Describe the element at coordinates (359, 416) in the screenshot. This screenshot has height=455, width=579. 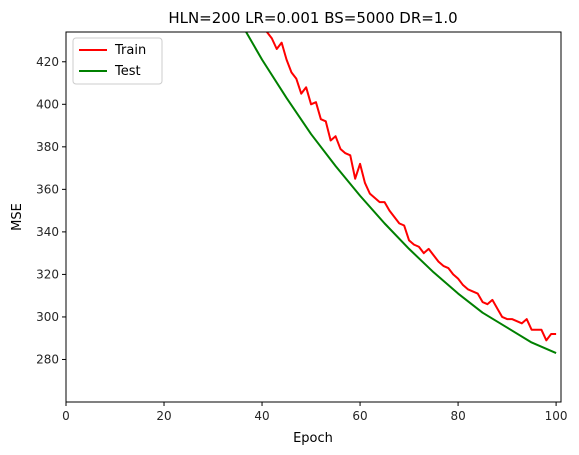
I see `x-tick-label: 60` at that location.